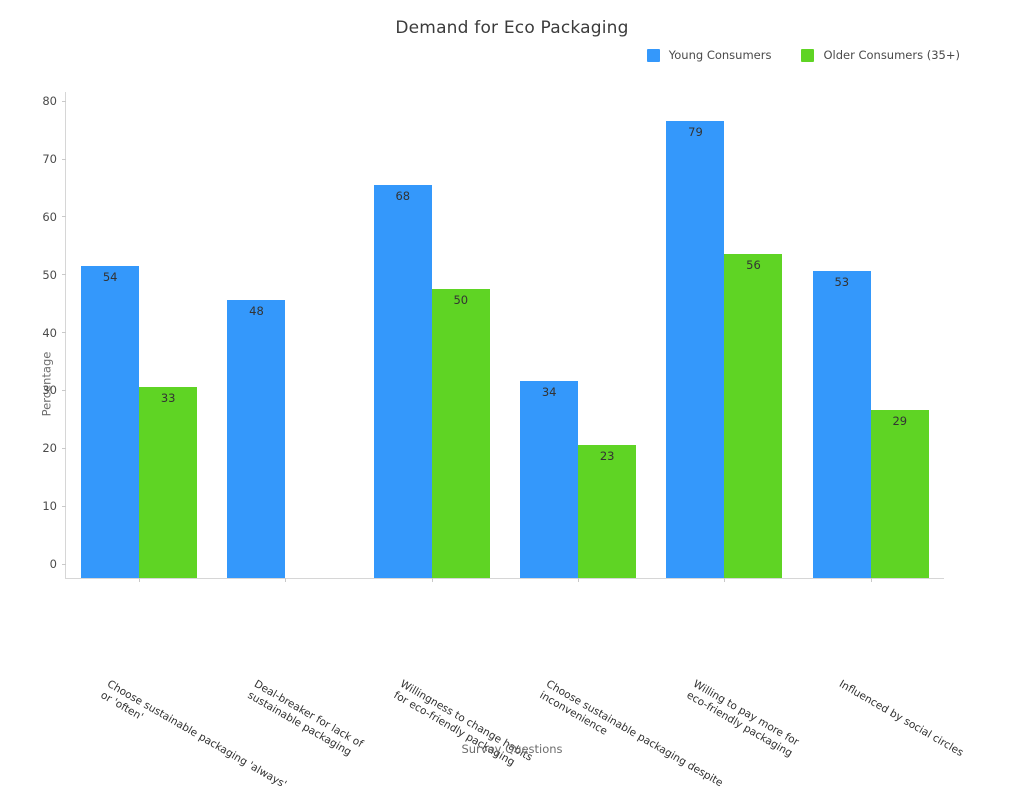 The height and width of the screenshot is (803, 1024). What do you see at coordinates (110, 421) in the screenshot?
I see `bar: 54` at bounding box center [110, 421].